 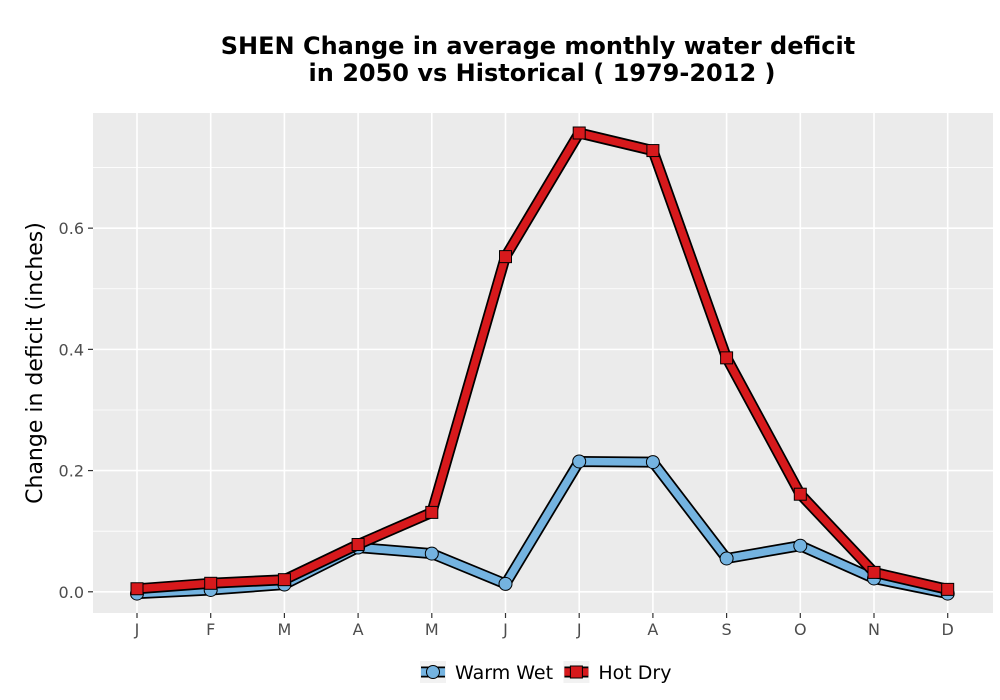 I want to click on legend-hot-dry-label: Hot Dry, so click(x=634, y=673).